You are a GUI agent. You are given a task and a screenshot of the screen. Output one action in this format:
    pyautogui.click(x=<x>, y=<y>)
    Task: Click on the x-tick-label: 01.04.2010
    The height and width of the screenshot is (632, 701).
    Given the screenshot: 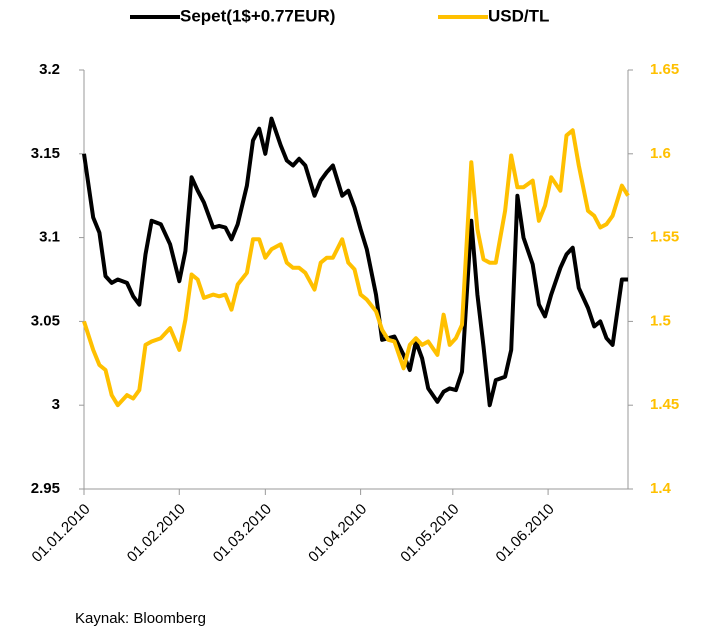 What is the action you would take?
    pyautogui.click(x=337, y=533)
    